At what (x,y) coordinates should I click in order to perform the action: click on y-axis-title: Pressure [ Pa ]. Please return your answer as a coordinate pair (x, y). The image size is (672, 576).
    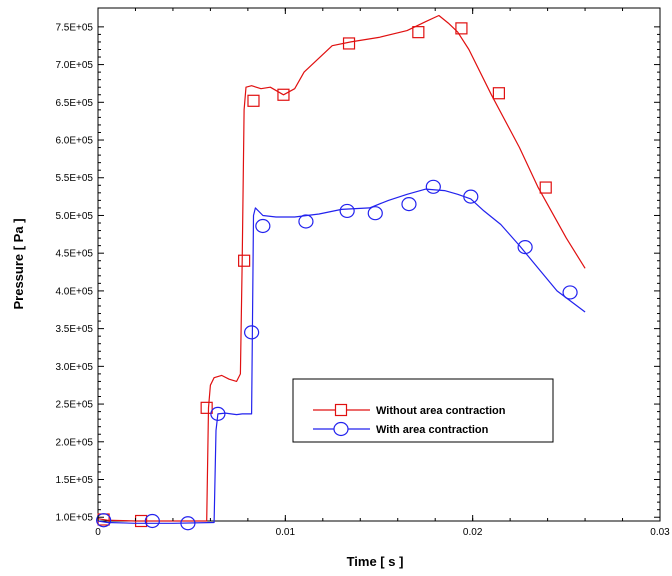
    Looking at the image, I should click on (18, 263).